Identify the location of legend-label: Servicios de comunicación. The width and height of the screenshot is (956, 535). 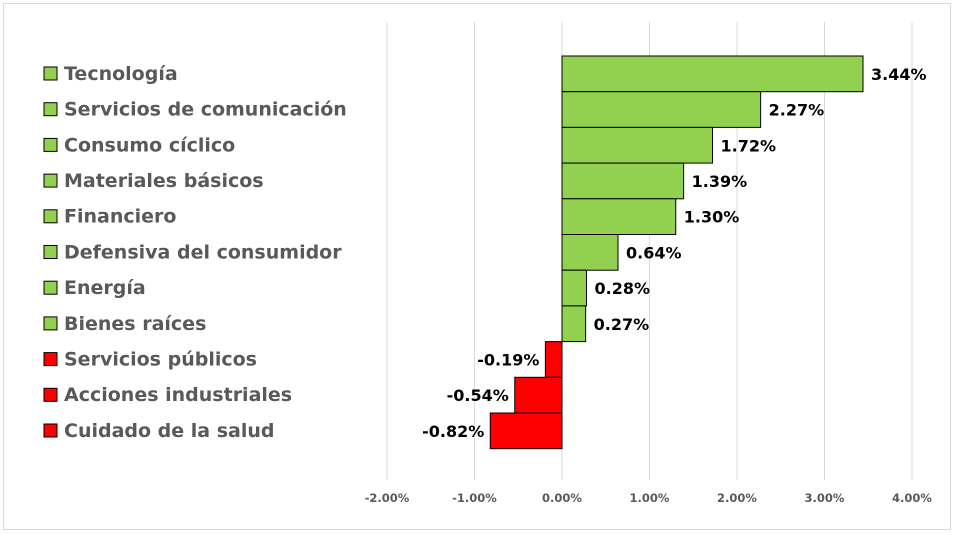
(205, 110).